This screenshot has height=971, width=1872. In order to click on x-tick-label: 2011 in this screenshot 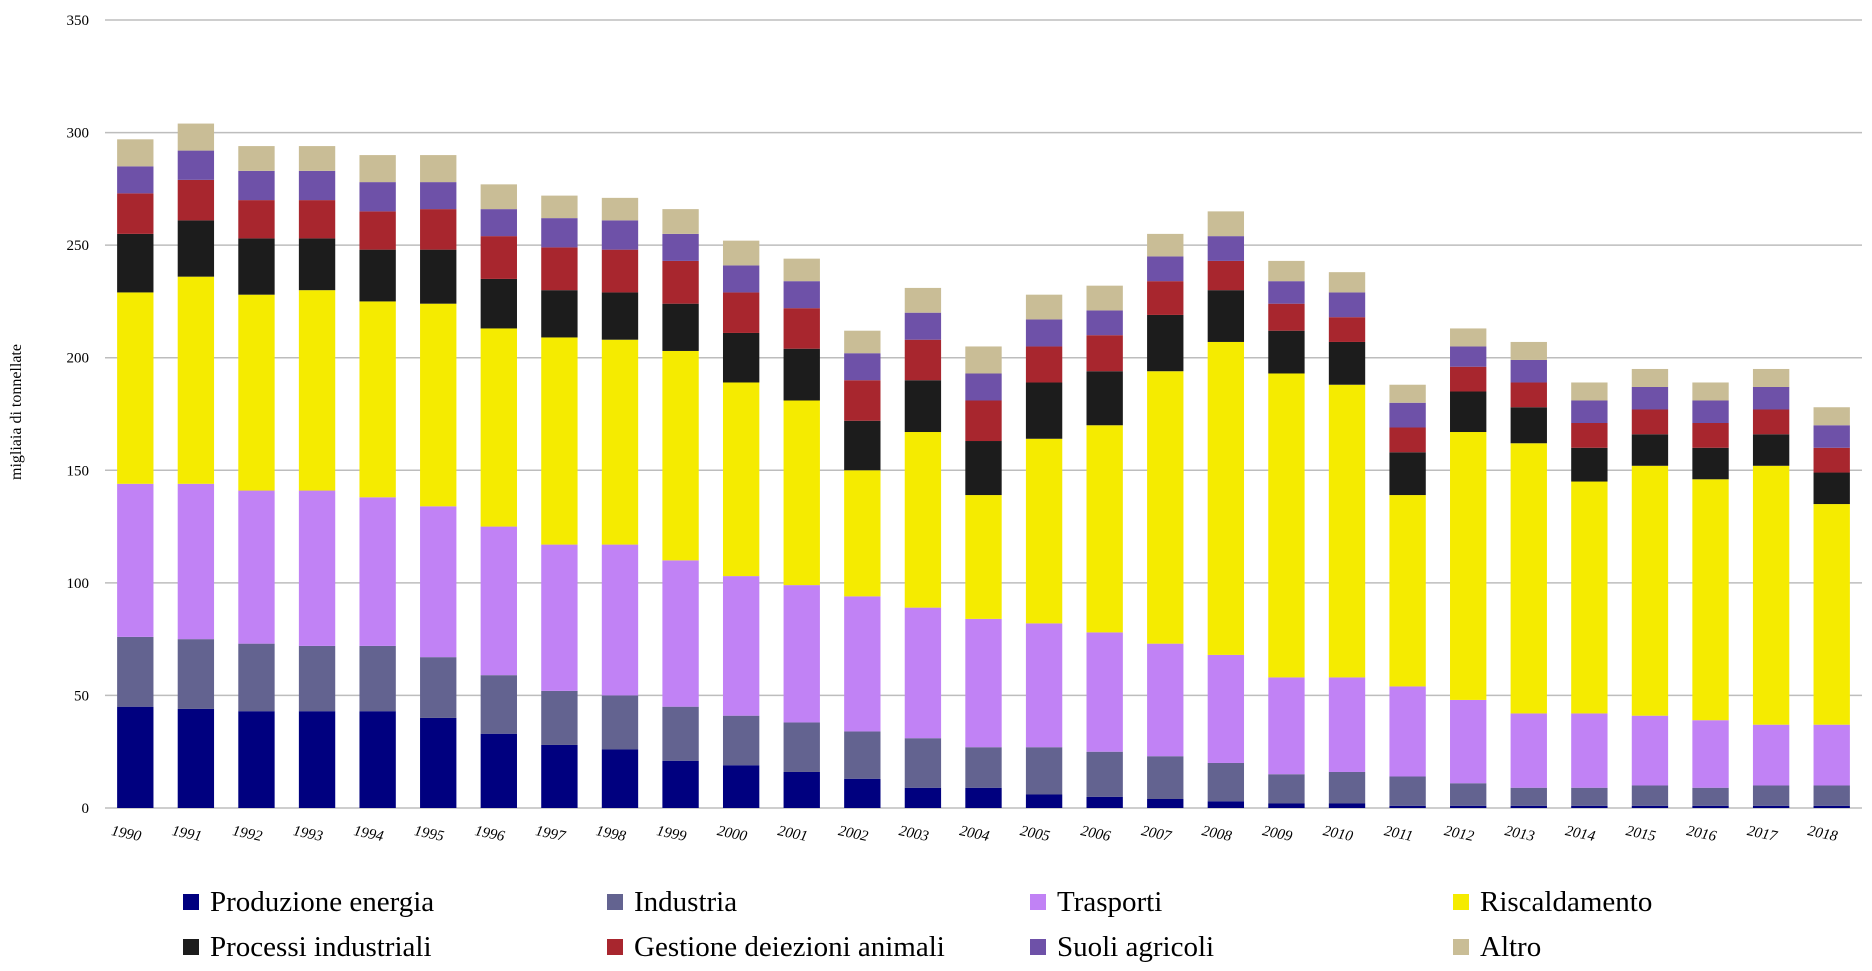, I will do `click(1399, 834)`.